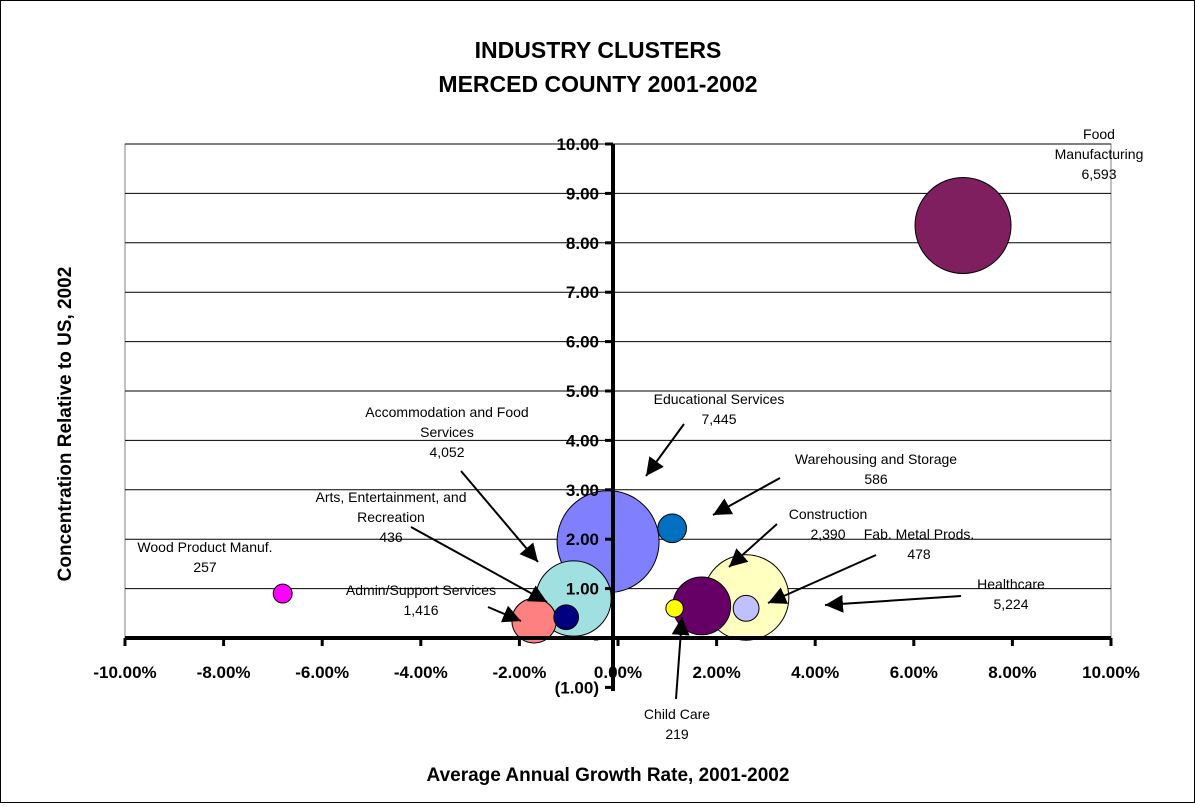 The width and height of the screenshot is (1195, 807). I want to click on chart-title-line-1: INDUSTRY CLUSTERS, so click(598, 50).